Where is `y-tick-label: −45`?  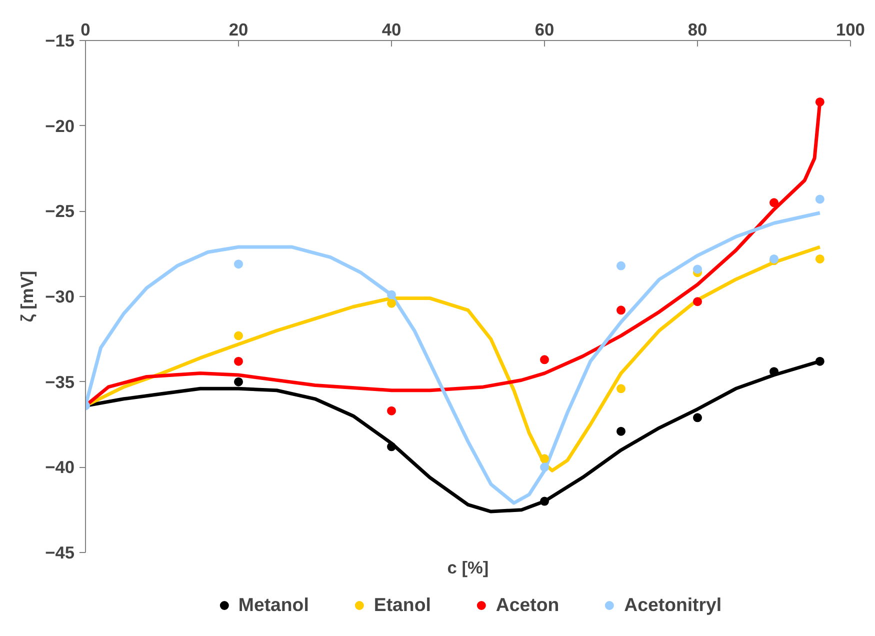
y-tick-label: −45 is located at coordinates (60, 552).